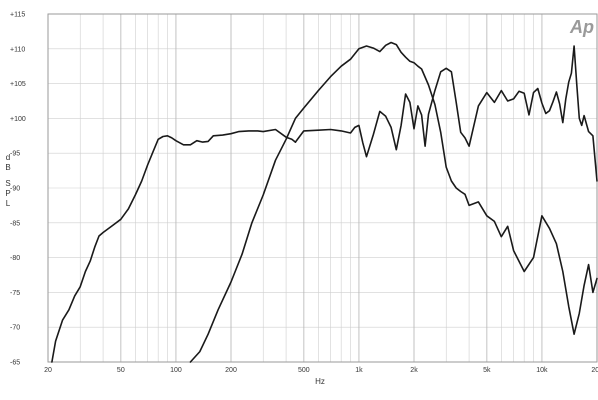  What do you see at coordinates (581, 27) in the screenshot?
I see `ap-logo: Ap` at bounding box center [581, 27].